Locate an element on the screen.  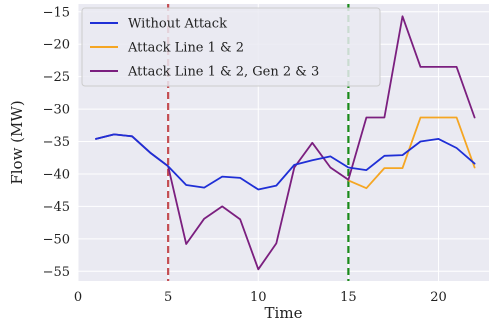
y-tick-label: −55 is located at coordinates (56, 272).